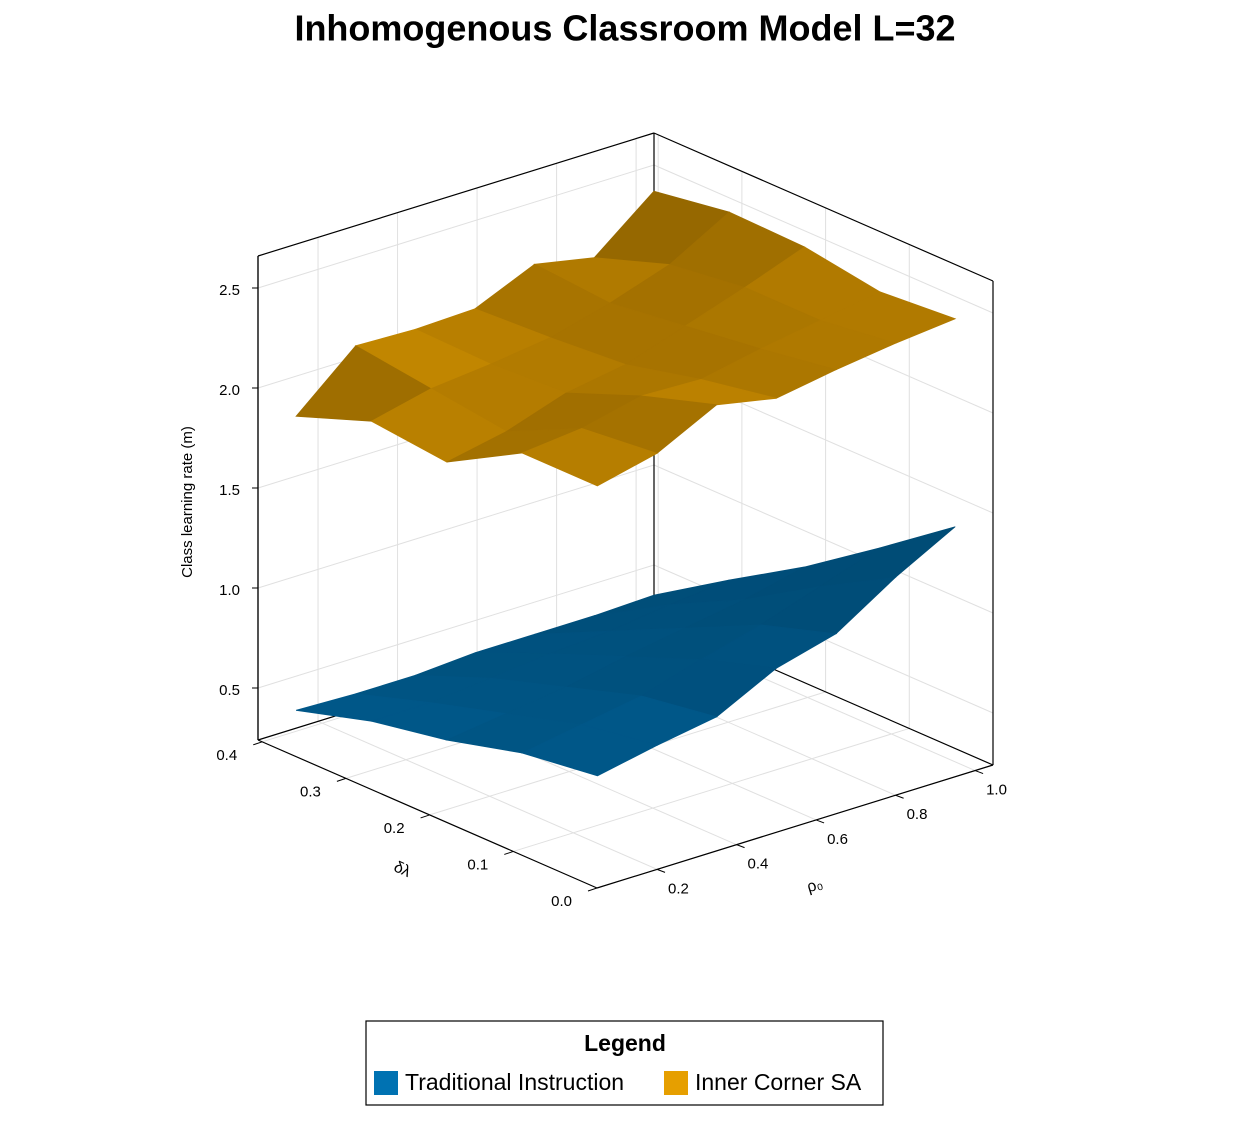  Describe the element at coordinates (226, 755) in the screenshot. I see `y-tick-label: 0.4` at that location.